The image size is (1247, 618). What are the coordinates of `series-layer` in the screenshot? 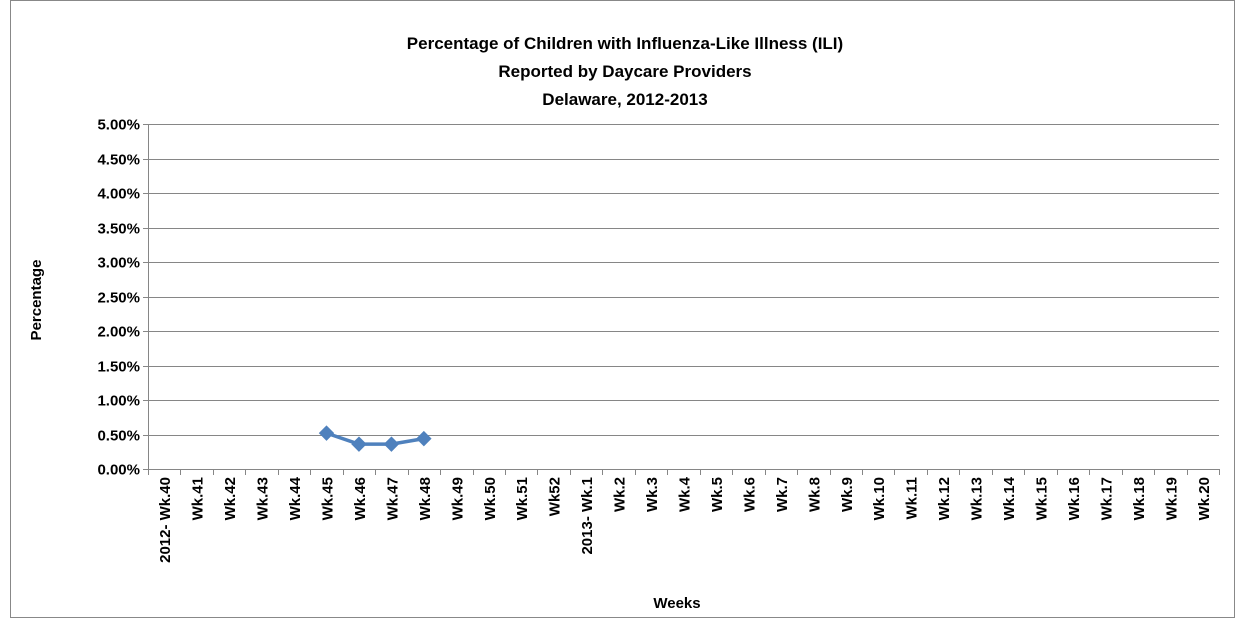 It's located at (375, 438).